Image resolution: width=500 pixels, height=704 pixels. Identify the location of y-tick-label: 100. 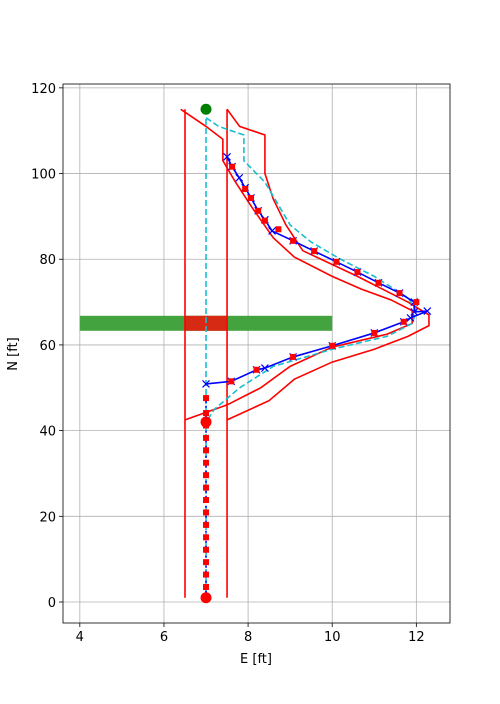
(43, 175).